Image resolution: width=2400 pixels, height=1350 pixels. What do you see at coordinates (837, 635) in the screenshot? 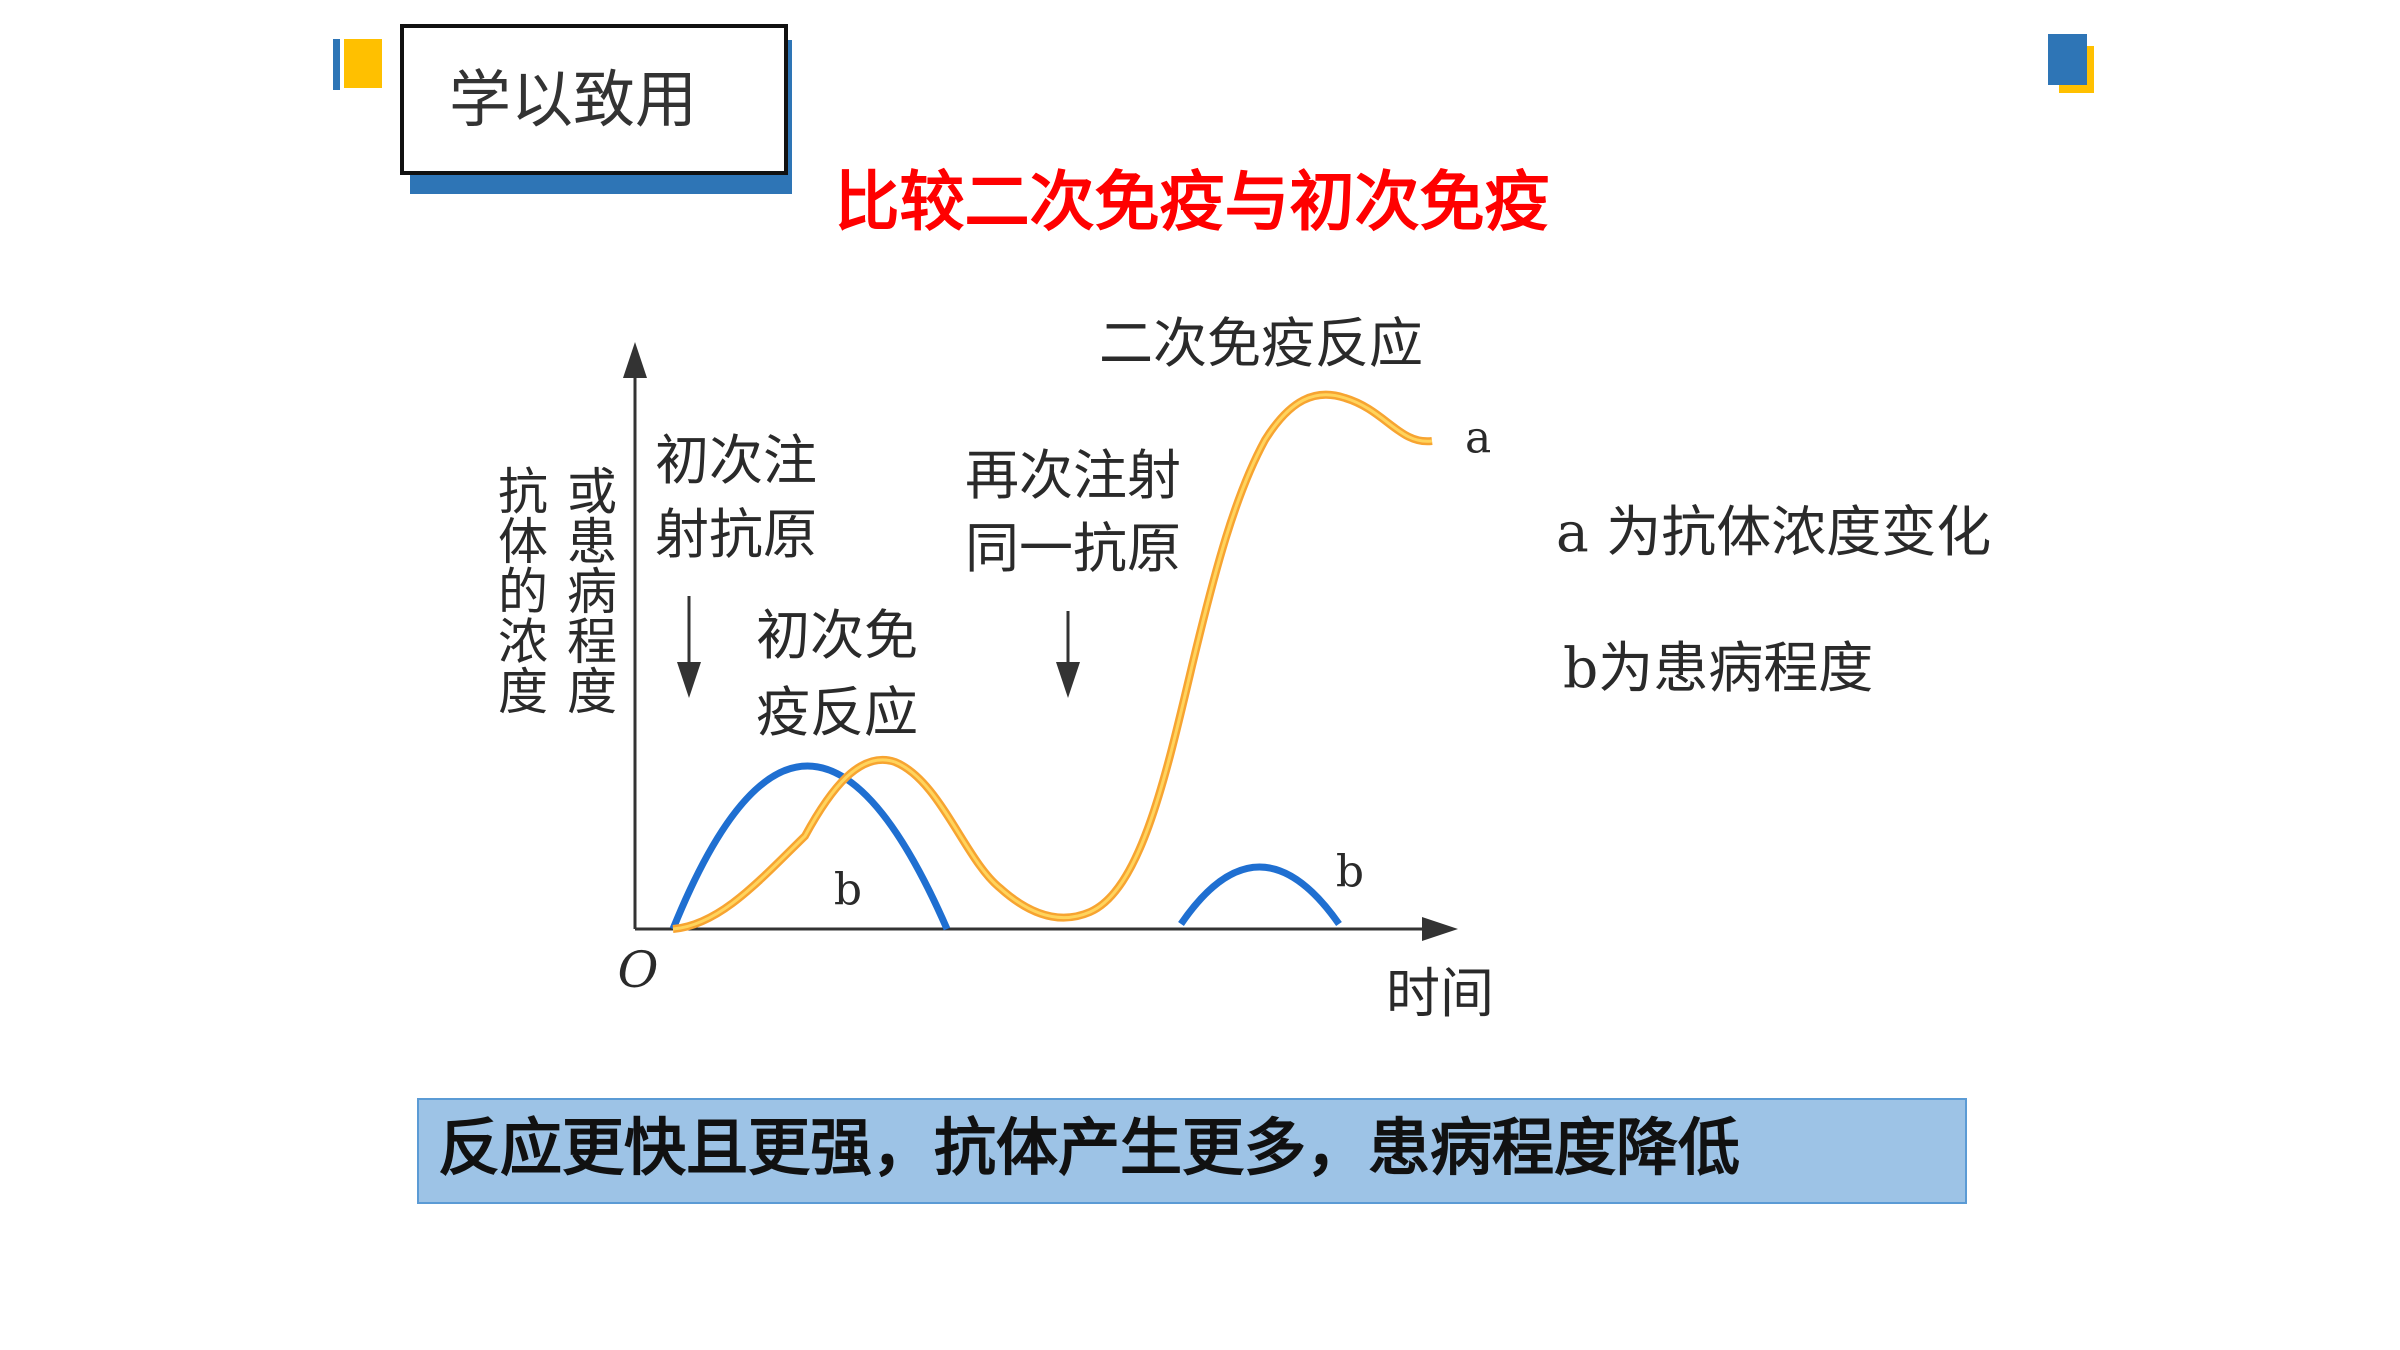
I see `annotation: 初次免` at bounding box center [837, 635].